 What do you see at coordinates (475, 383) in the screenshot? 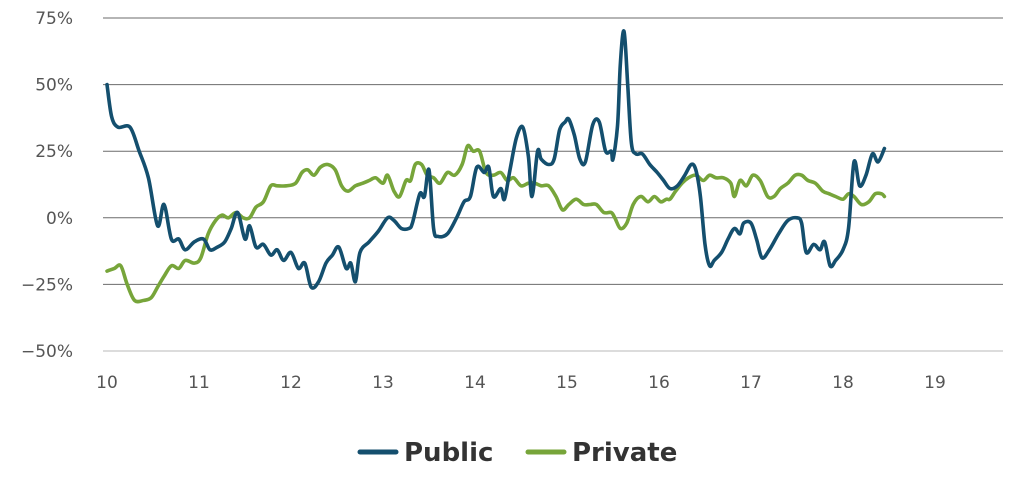
I see `x-tick-label: 14` at bounding box center [475, 383].